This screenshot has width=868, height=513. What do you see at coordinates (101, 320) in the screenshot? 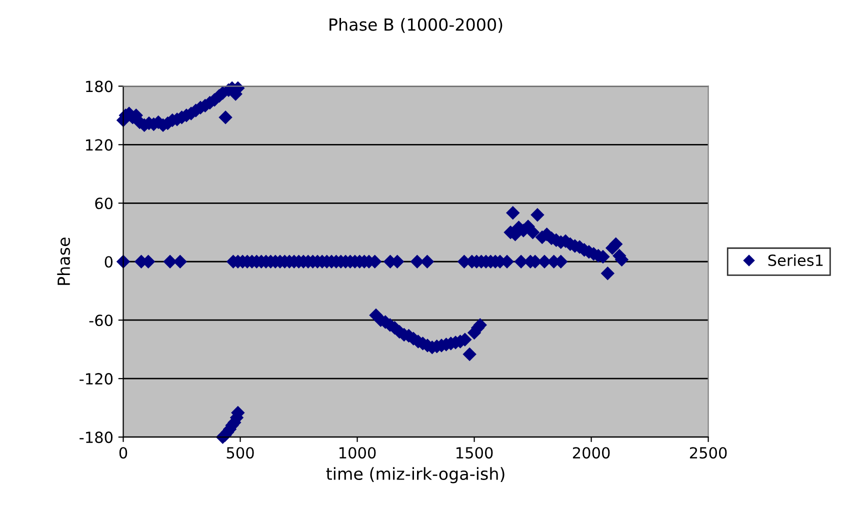
I see `y-tick-label: -60` at bounding box center [101, 320].